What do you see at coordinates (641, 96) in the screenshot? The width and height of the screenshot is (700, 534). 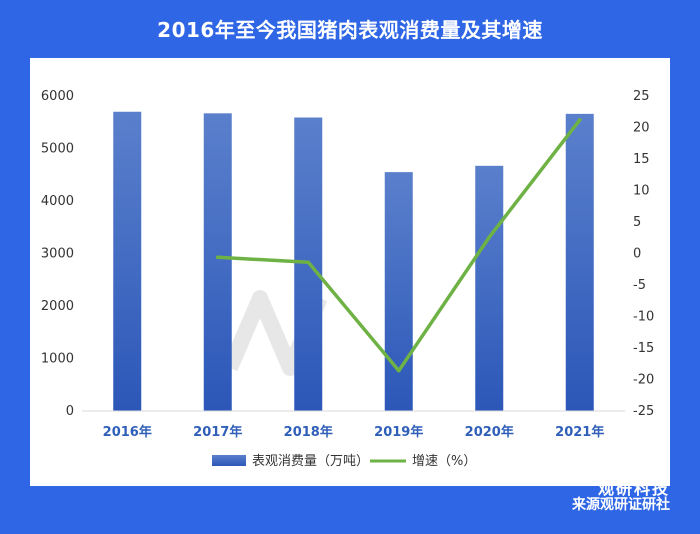 I see `y-right-tick-label: 25` at bounding box center [641, 96].